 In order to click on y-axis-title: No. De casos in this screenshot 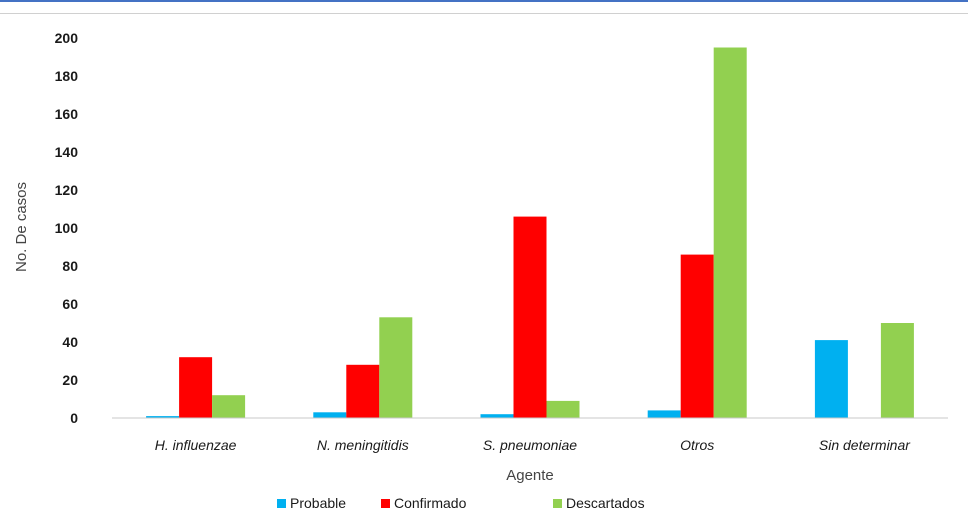, I will do `click(21, 227)`.